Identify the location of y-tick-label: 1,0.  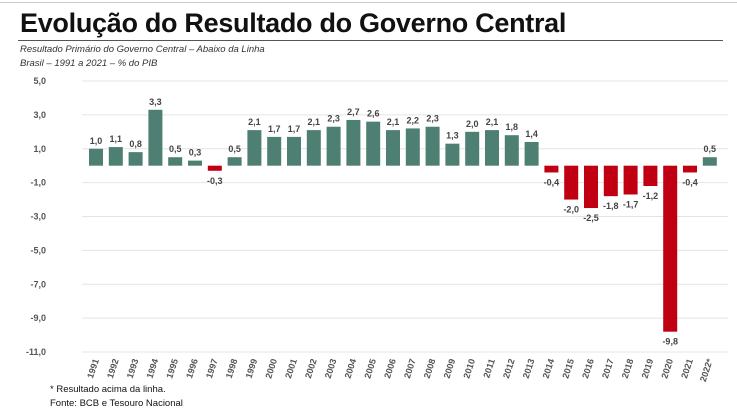
(39, 149).